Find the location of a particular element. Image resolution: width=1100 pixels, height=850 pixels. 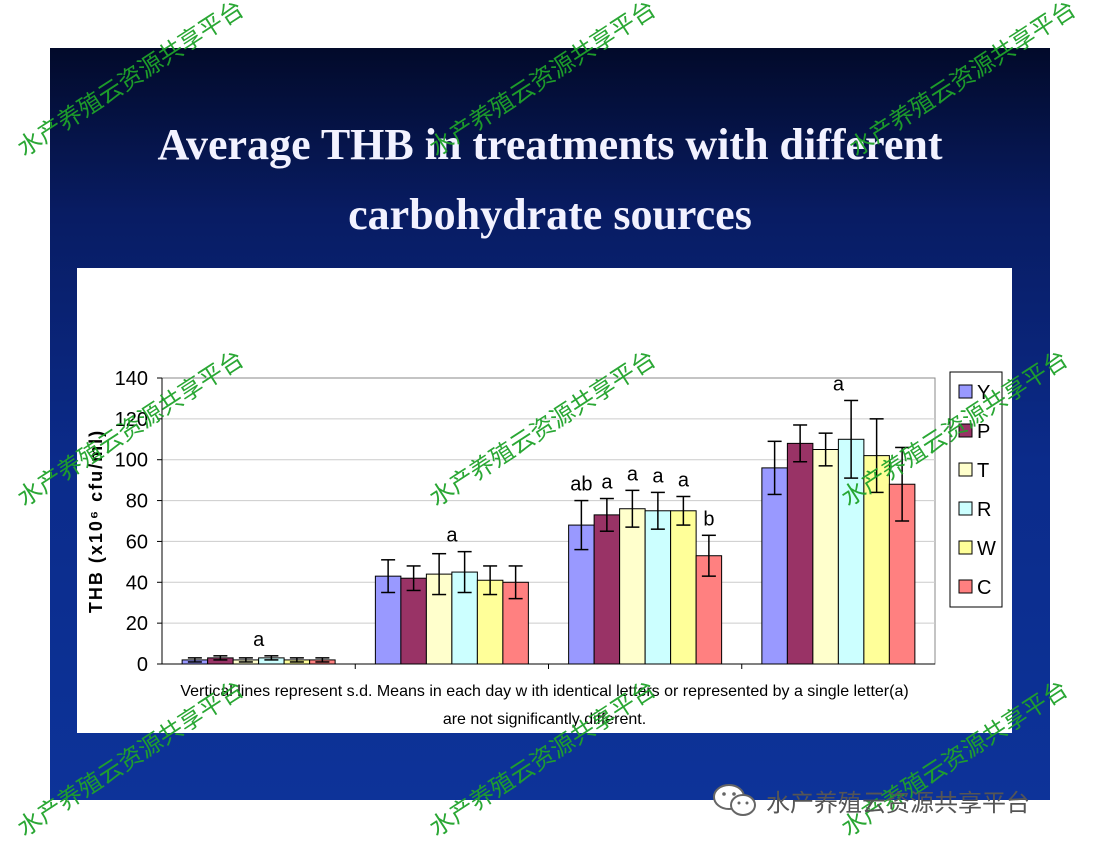

bar-t-day21 is located at coordinates (632, 586).